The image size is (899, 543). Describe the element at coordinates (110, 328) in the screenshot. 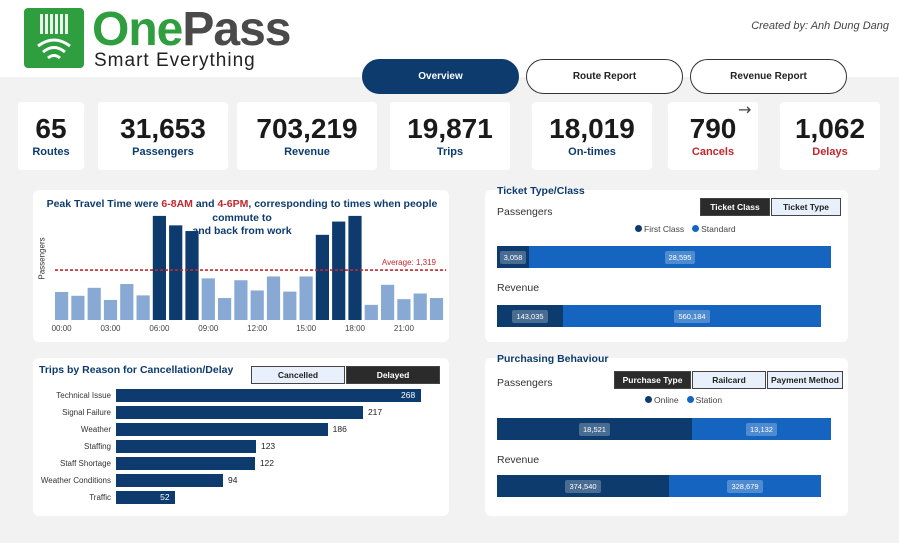

I see `x-tick-label: 03:00` at that location.